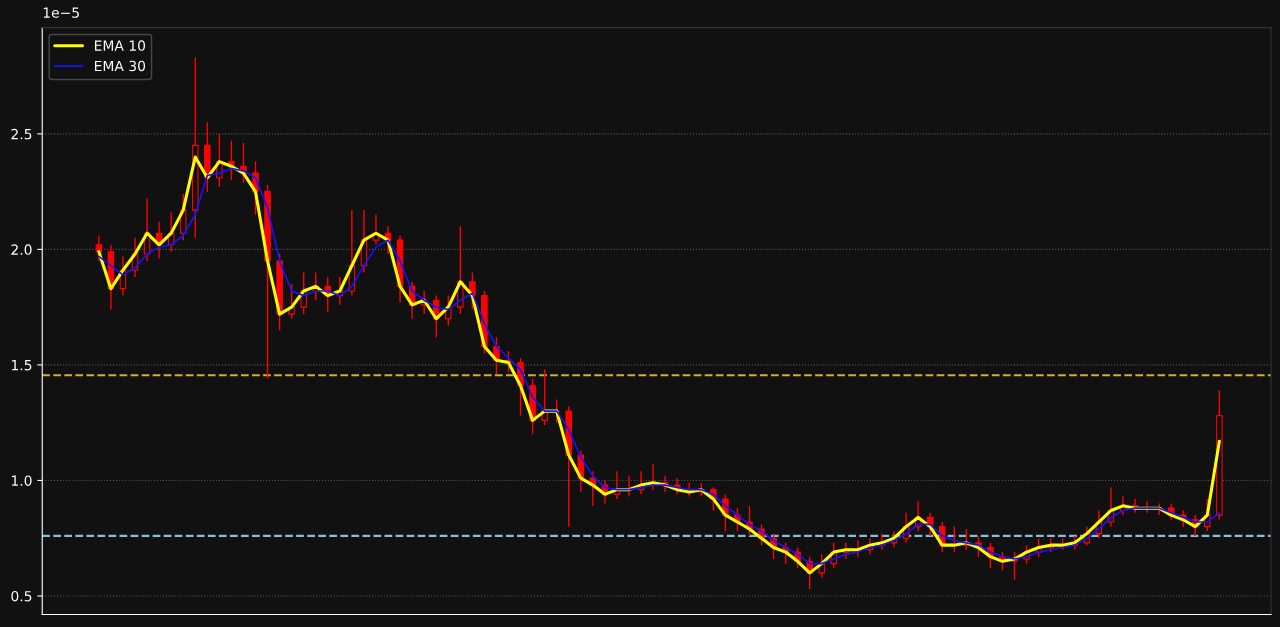 The image size is (1280, 627). I want to click on y-tick-label: 1.5, so click(21, 365).